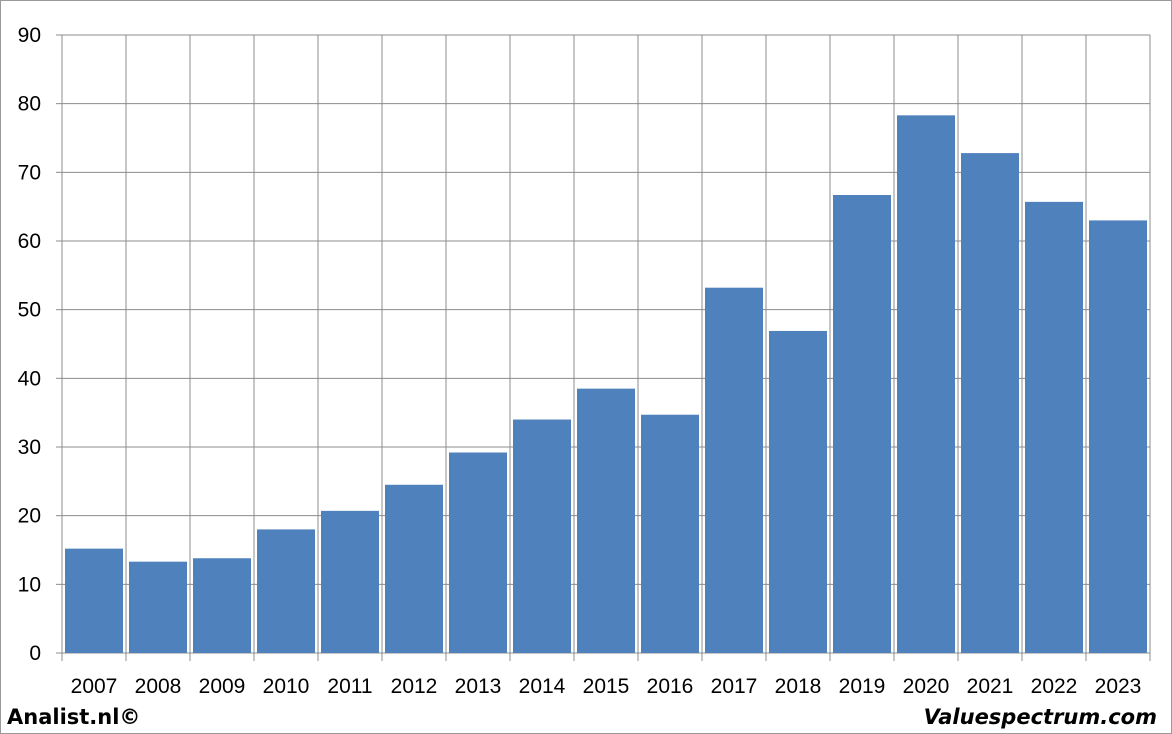  Describe the element at coordinates (798, 686) in the screenshot. I see `x-tick-label: 2018` at that location.